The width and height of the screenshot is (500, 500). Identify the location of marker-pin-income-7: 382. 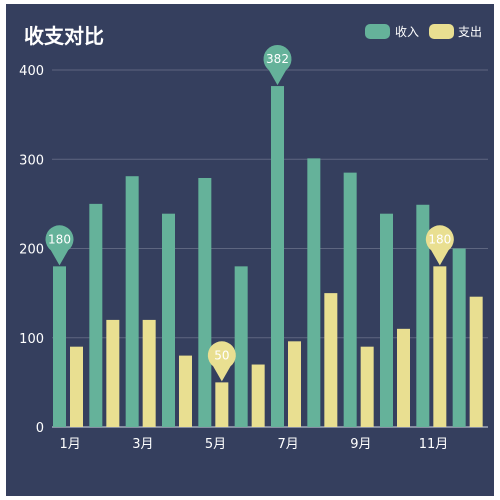
(277, 65).